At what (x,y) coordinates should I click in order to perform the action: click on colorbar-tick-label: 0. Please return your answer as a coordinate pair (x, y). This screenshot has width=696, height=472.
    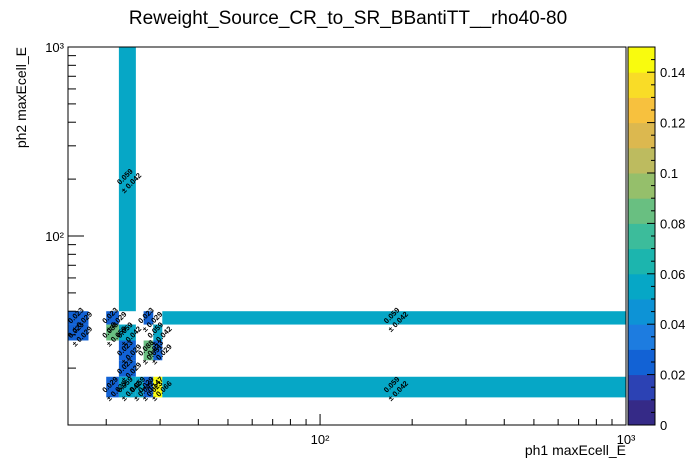
    Looking at the image, I should click on (663, 425).